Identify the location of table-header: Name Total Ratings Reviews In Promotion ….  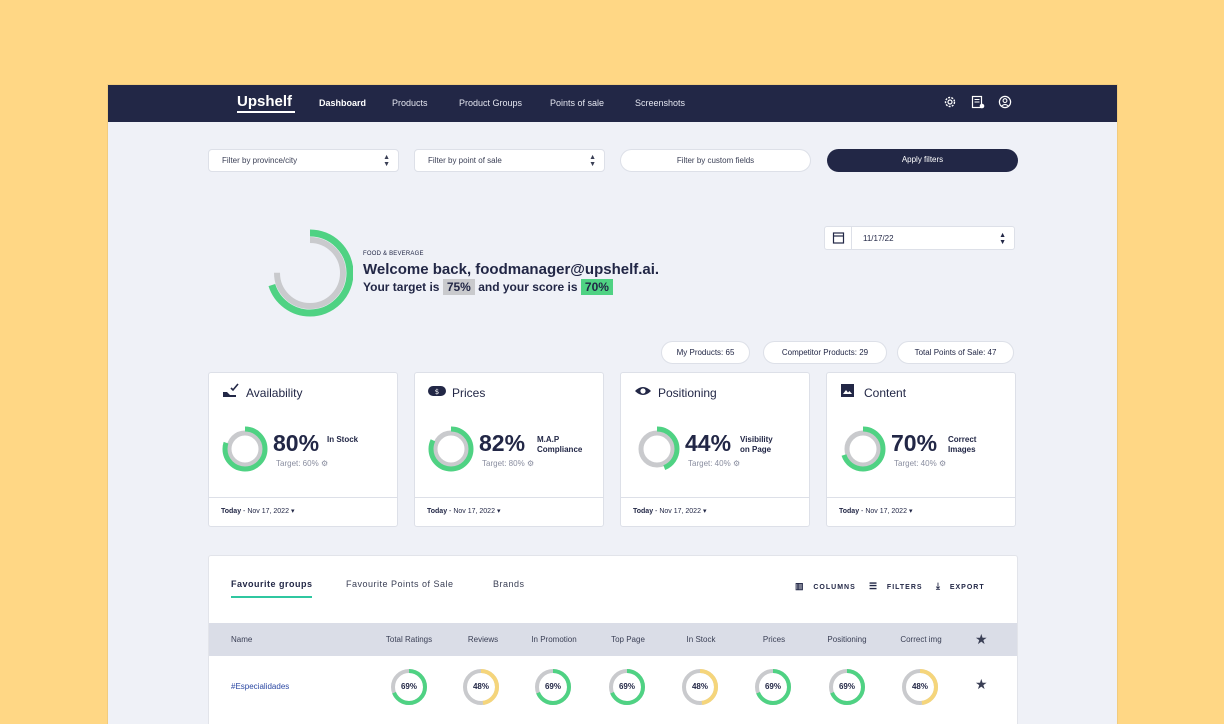
(613, 639).